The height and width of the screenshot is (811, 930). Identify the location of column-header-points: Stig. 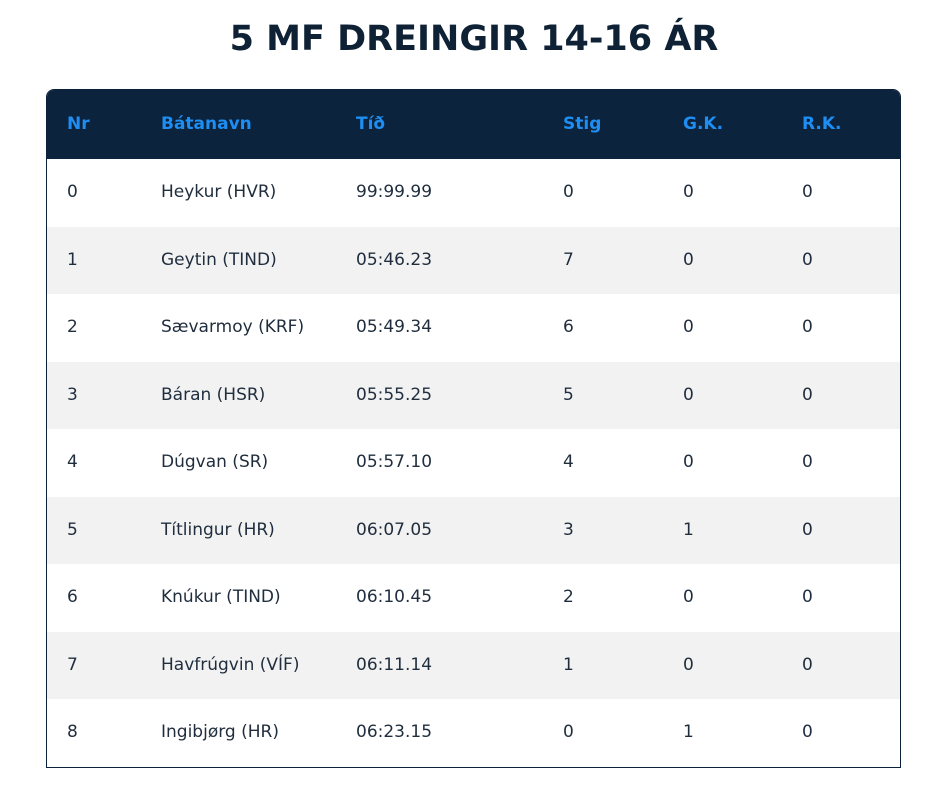
(582, 124).